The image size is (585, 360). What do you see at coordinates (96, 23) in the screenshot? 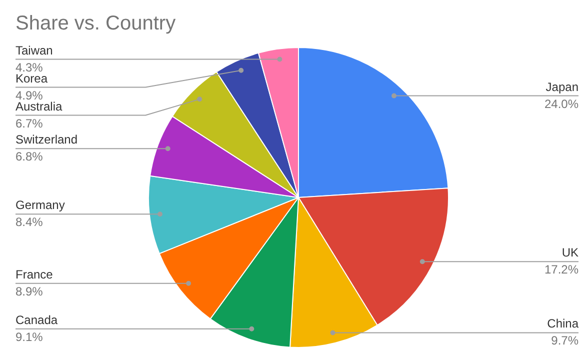
I see `chart-title: Share vs. Country` at bounding box center [96, 23].